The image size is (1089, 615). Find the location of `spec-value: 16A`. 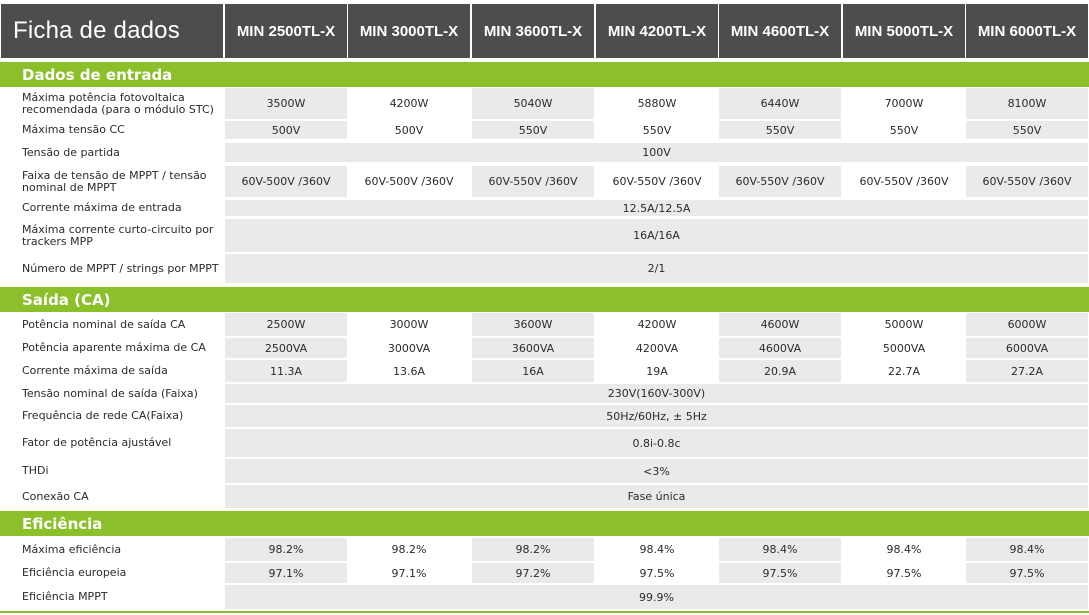

spec-value: 16A is located at coordinates (533, 371).